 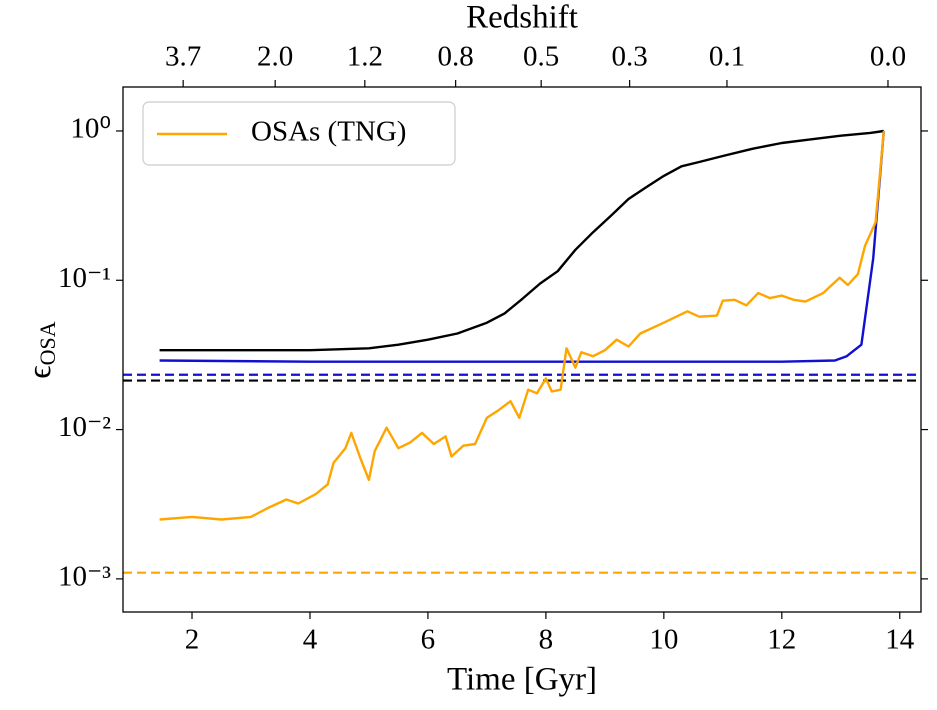 I want to click on y-tick-label: 10⁻², so click(x=84, y=427).